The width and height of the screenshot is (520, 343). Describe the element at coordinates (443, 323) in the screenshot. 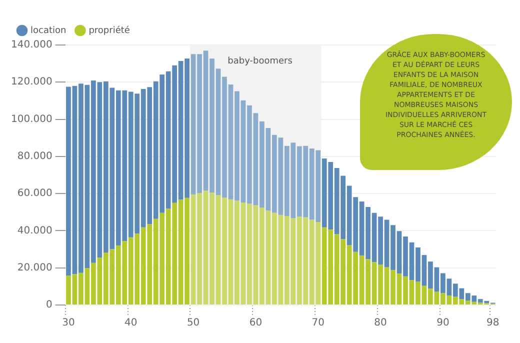

I see `x-tick-label: 90` at that location.